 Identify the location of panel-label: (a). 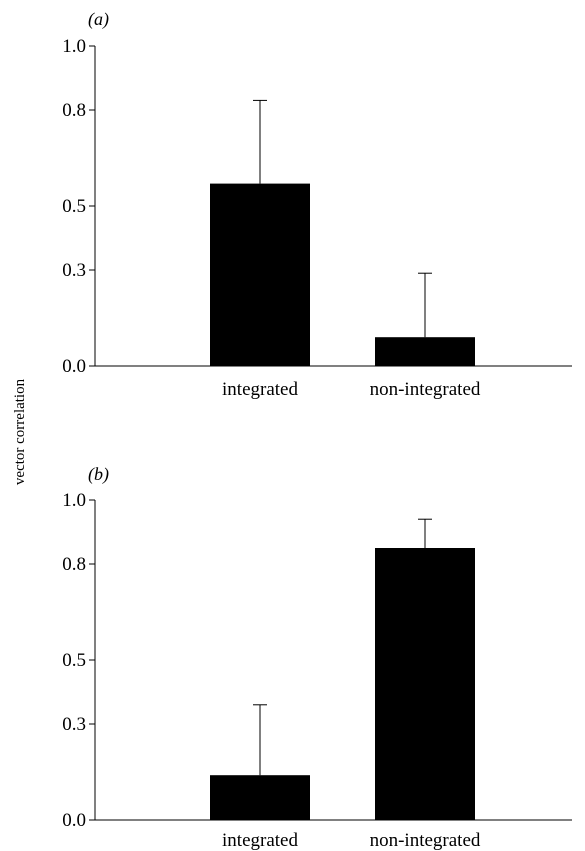
(98, 19).